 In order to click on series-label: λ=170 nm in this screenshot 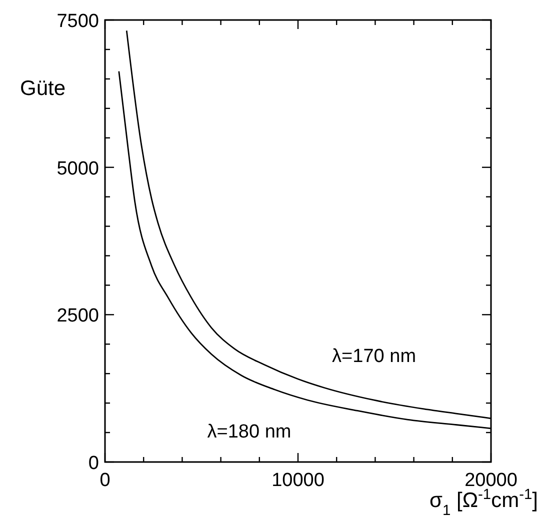, I will do `click(374, 357)`.